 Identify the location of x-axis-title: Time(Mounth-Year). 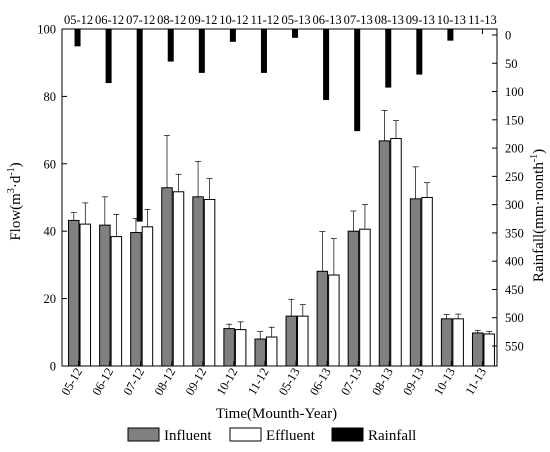
(276, 414).